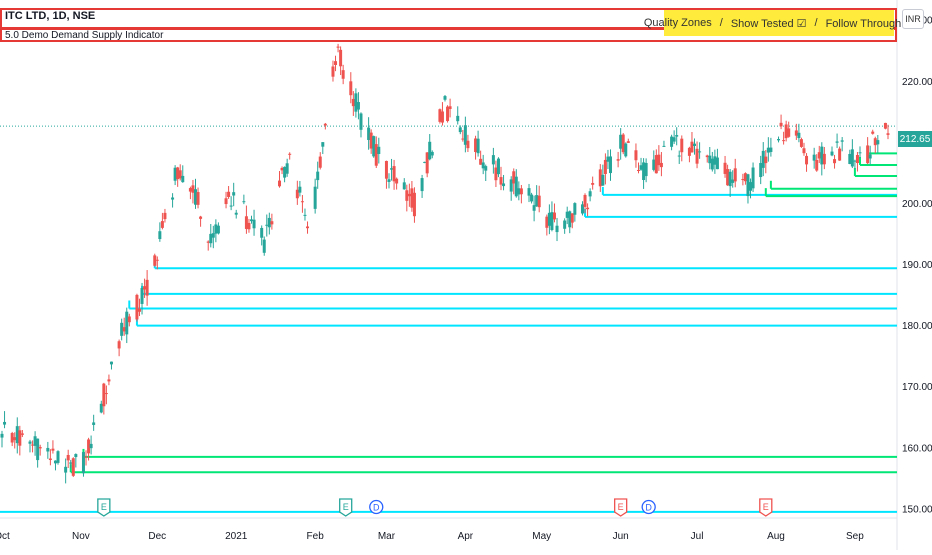 The image size is (932, 555). What do you see at coordinates (915, 139) in the screenshot?
I see `last-price-tag: 212.65` at bounding box center [915, 139].